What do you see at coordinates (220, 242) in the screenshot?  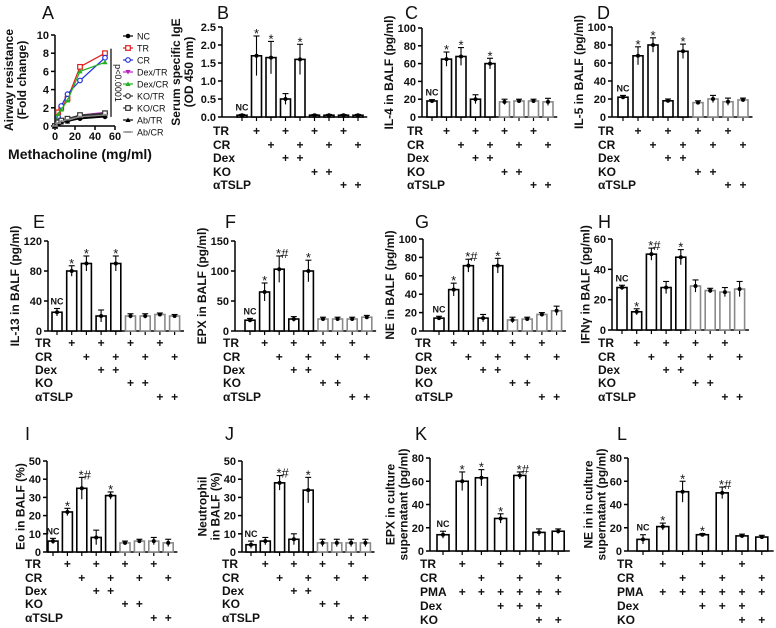 I see `y-tick-label: 150` at bounding box center [220, 242].